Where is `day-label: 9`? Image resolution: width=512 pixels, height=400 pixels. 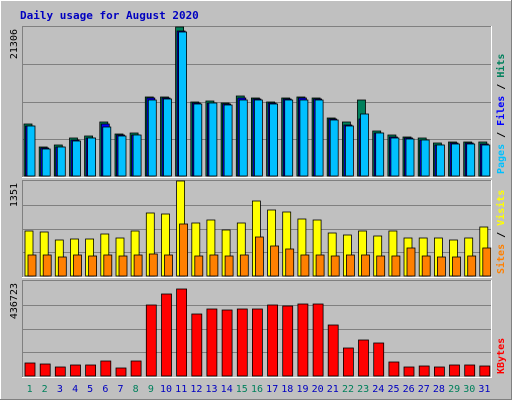 day-label: 9 is located at coordinates (151, 389).